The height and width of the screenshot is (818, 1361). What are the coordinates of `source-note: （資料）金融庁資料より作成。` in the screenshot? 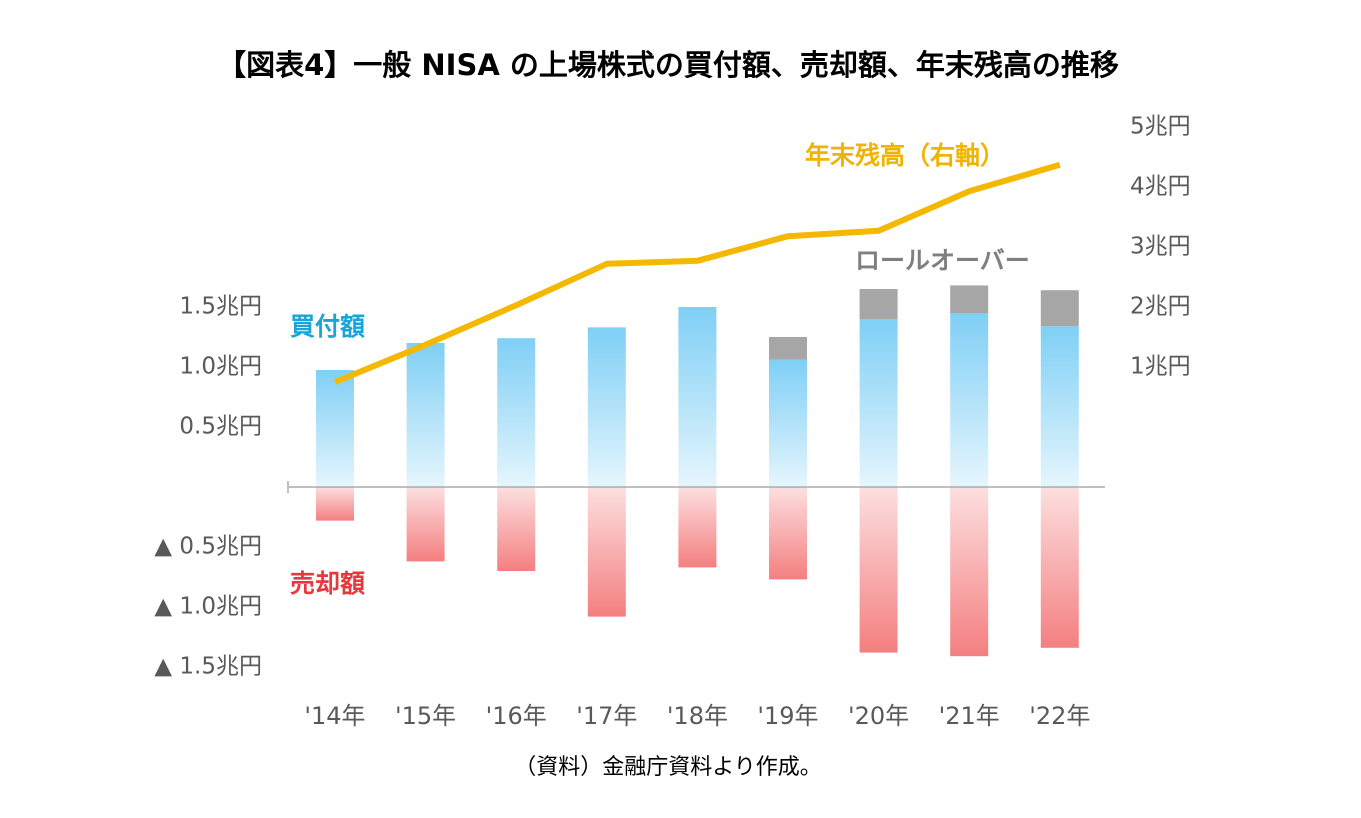 It's located at (668, 767).